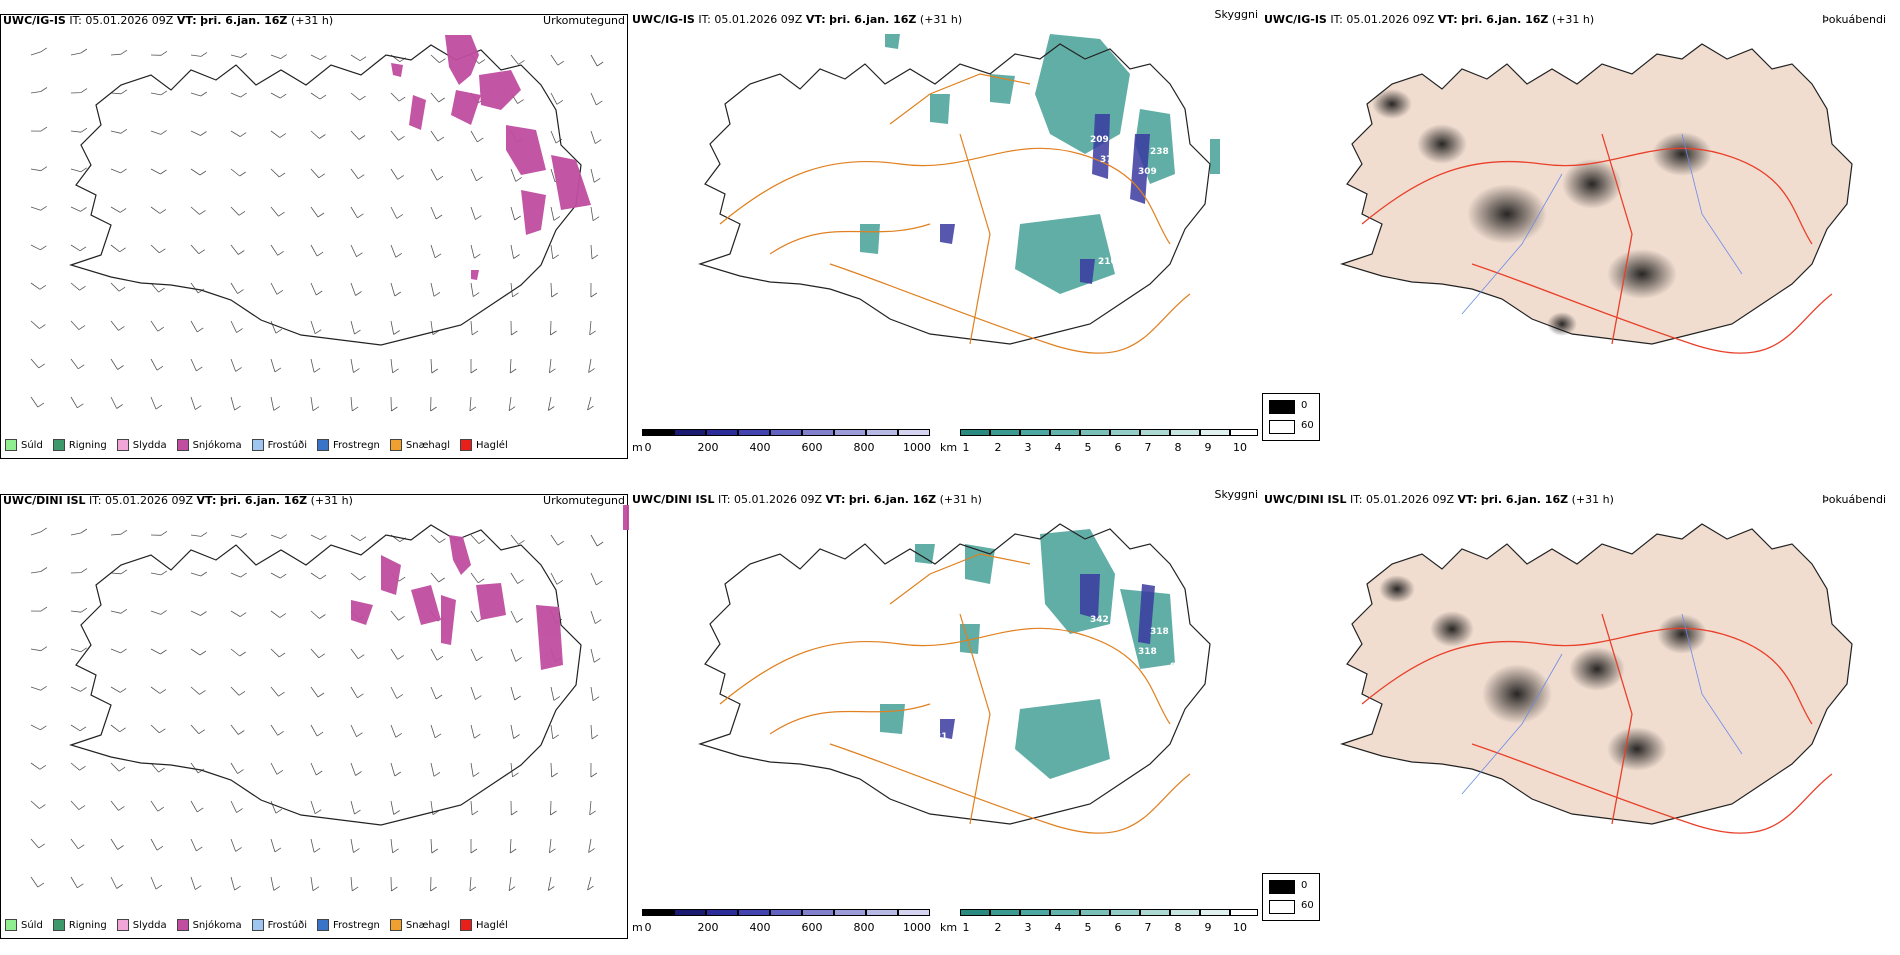 The height and width of the screenshot is (955, 1900). What do you see at coordinates (317, 223) in the screenshot?
I see `precip-map` at bounding box center [317, 223].